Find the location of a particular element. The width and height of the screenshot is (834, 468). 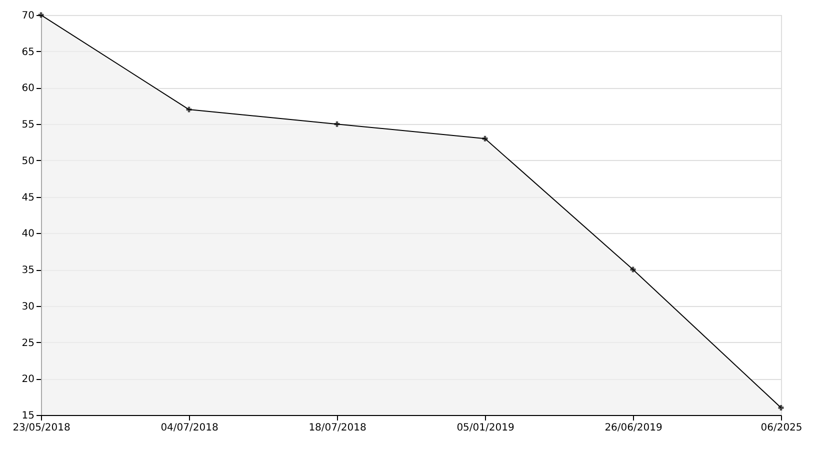

x-tick-label: 23/05/2018 is located at coordinates (41, 428).